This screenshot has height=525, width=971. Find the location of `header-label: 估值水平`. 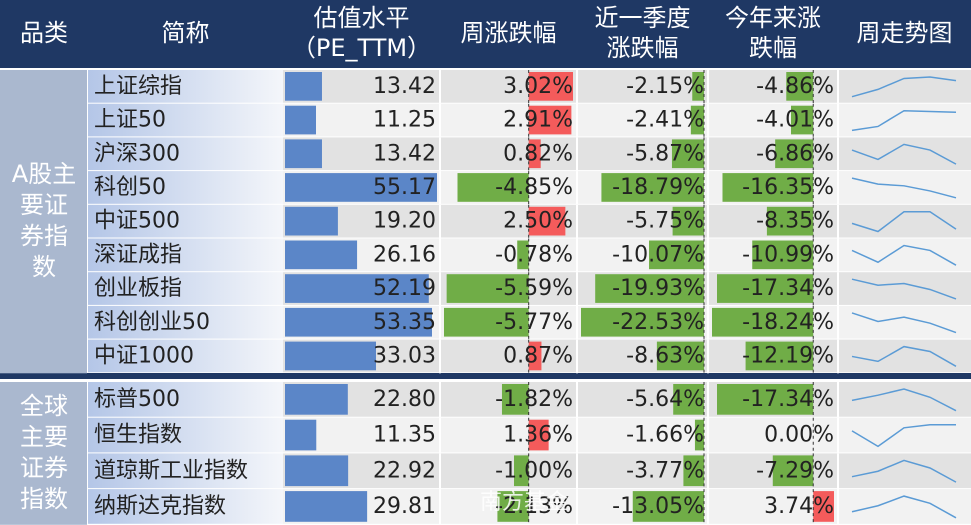

header-label: 估值水平 is located at coordinates (362, 18).